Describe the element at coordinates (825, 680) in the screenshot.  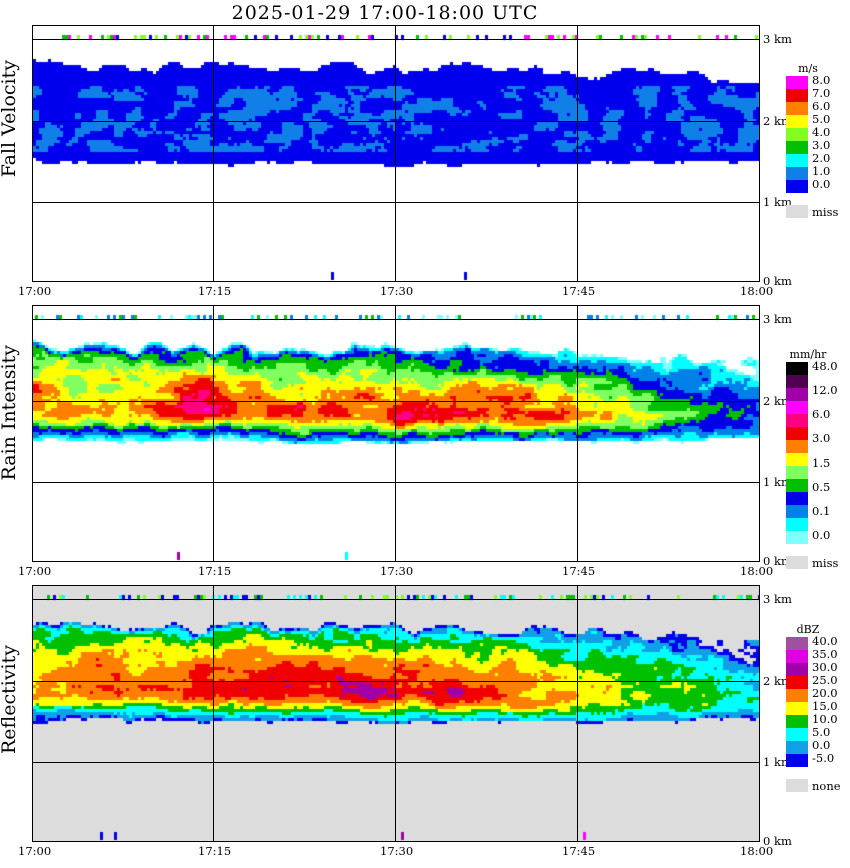
I see `colorbar-tick-label: 25.0` at that location.